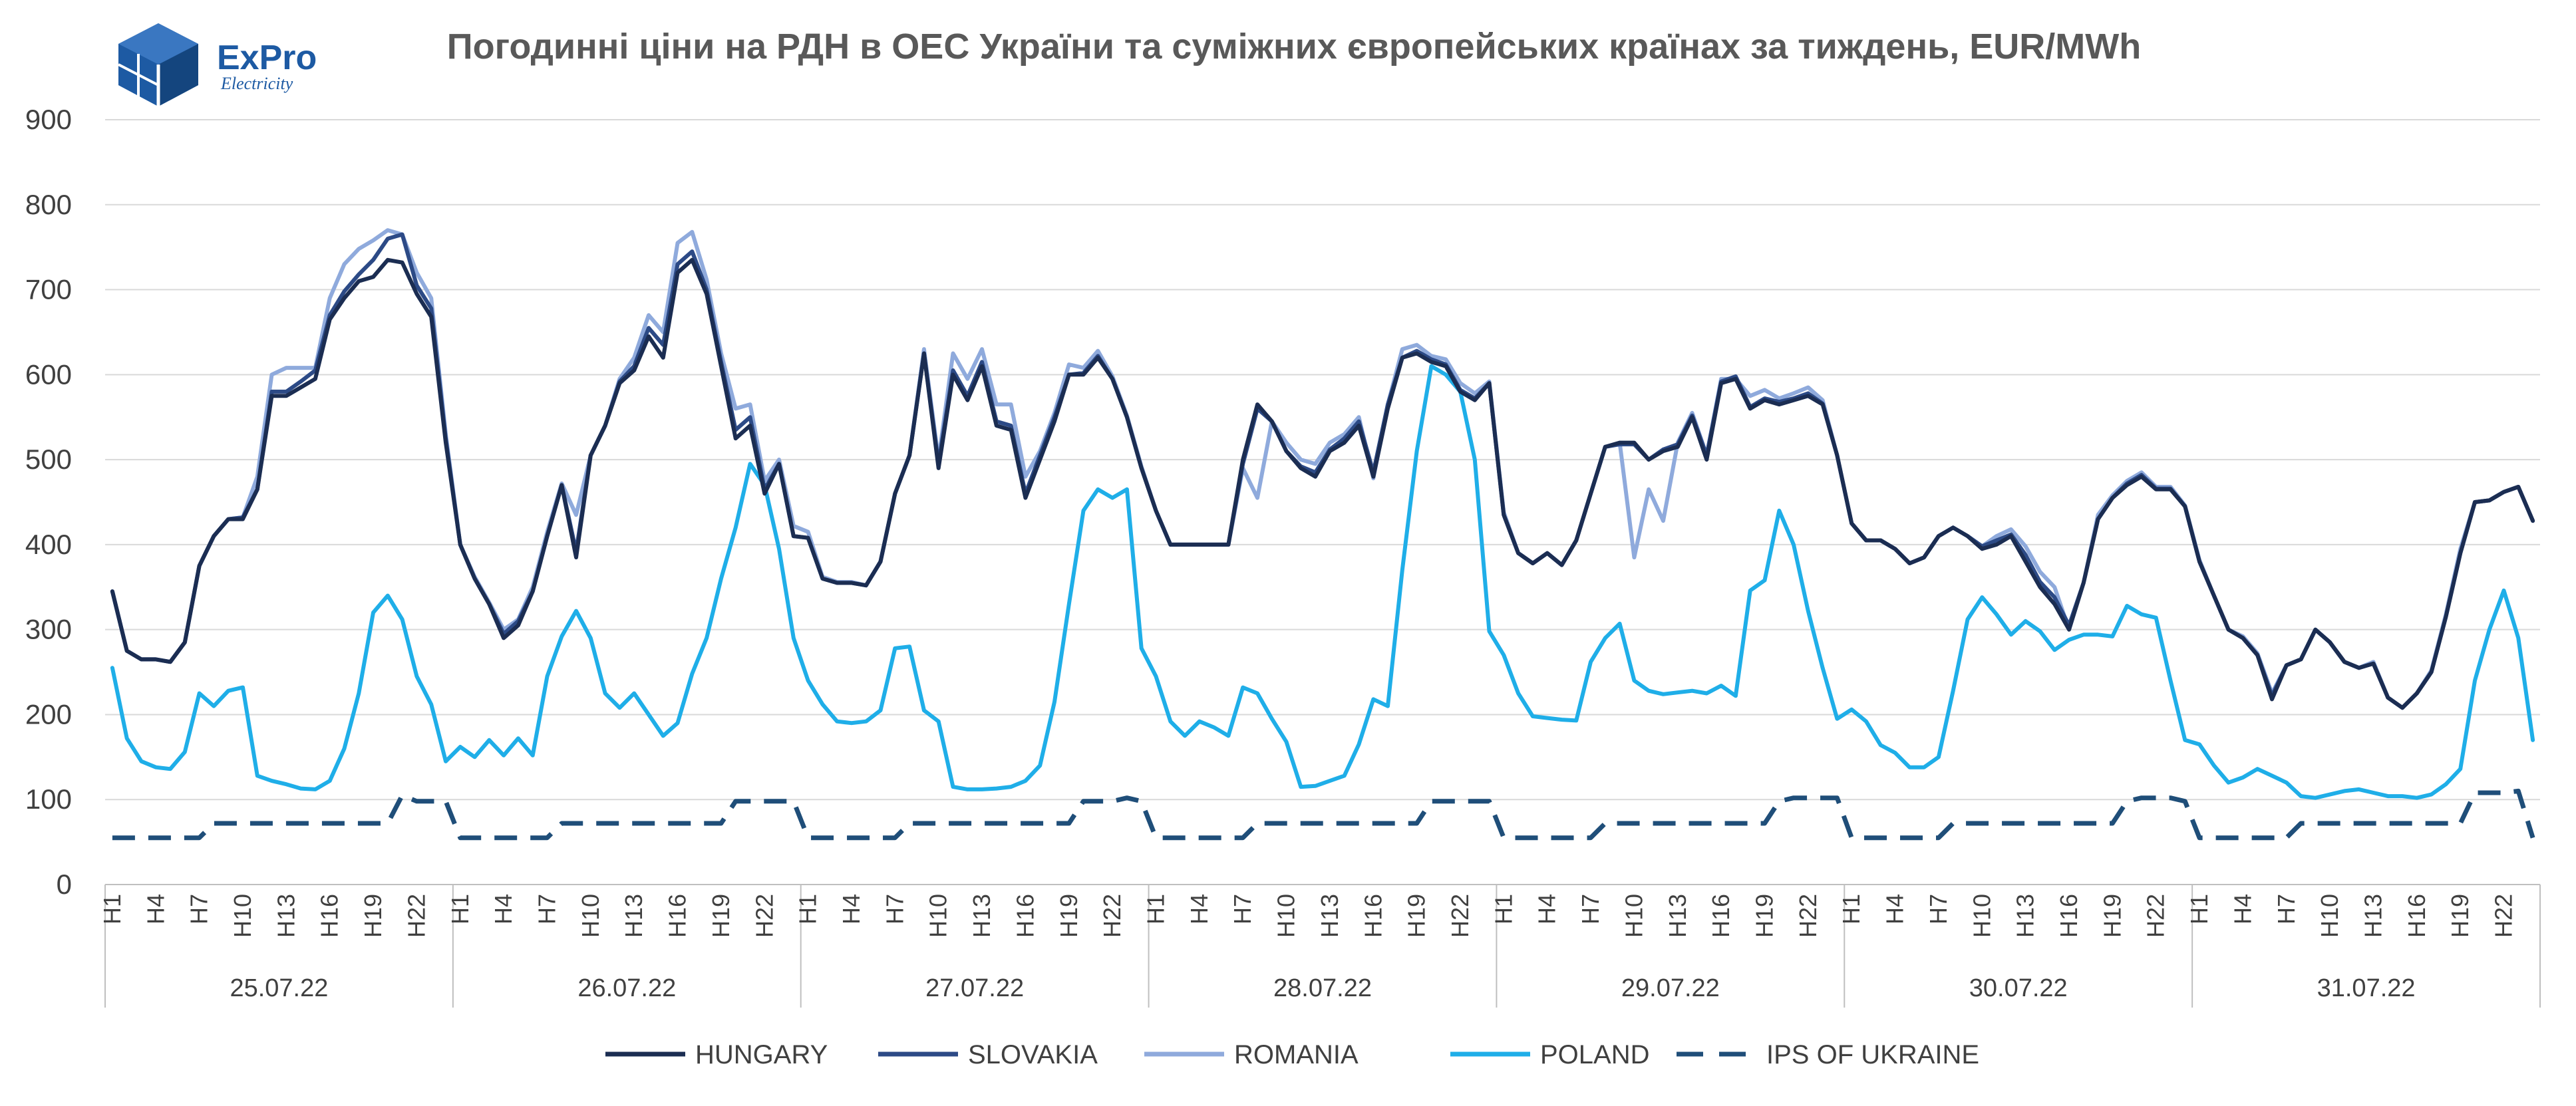  What do you see at coordinates (48, 289) in the screenshot?
I see `y-tick-label: 700` at bounding box center [48, 289].